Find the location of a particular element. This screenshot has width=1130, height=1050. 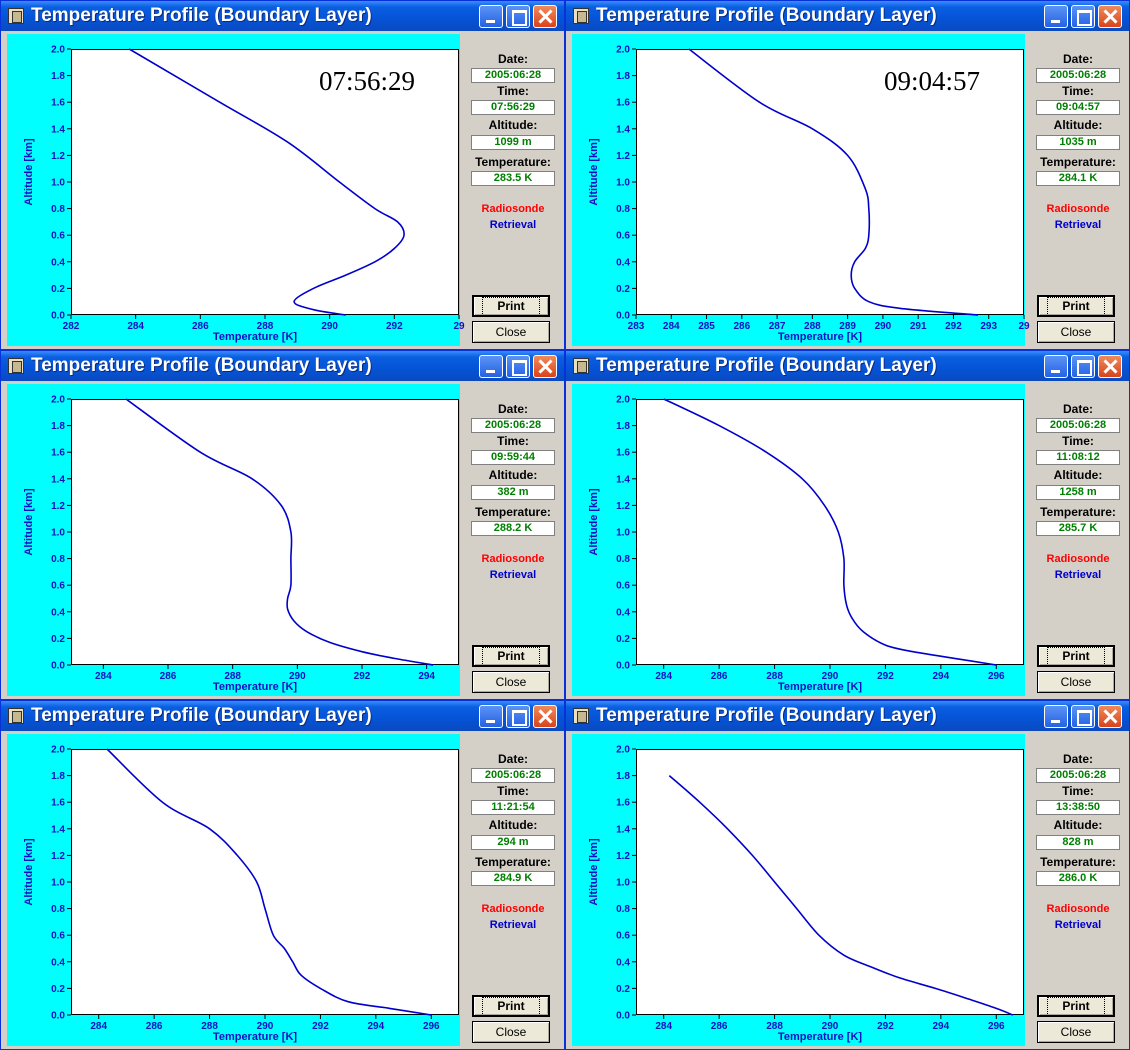

x-tick-label: 294 is located at coordinates (941, 676).